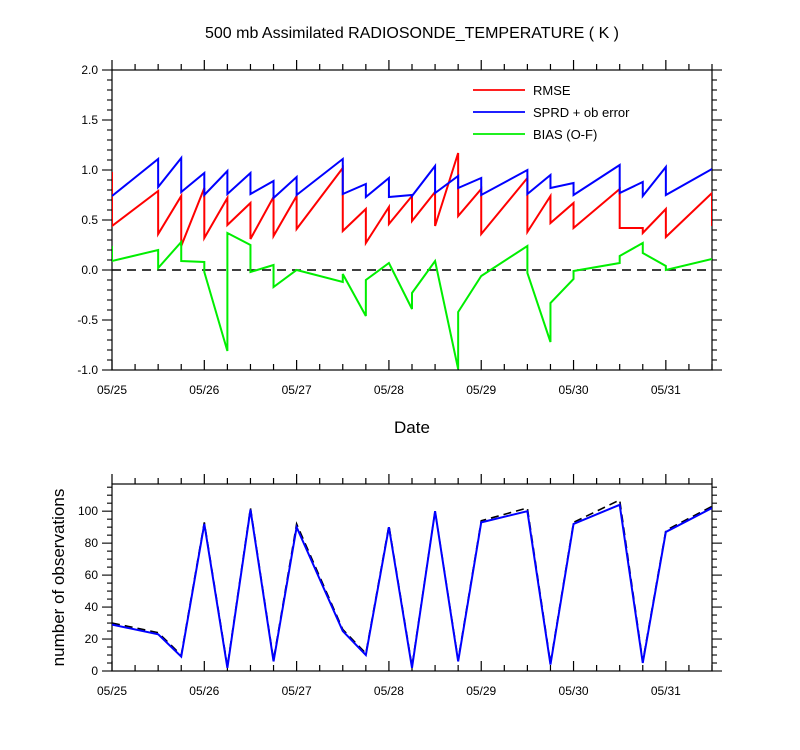 This screenshot has width=800, height=750. What do you see at coordinates (89, 70) in the screenshot?
I see `y-tick-label: 2.0` at bounding box center [89, 70].